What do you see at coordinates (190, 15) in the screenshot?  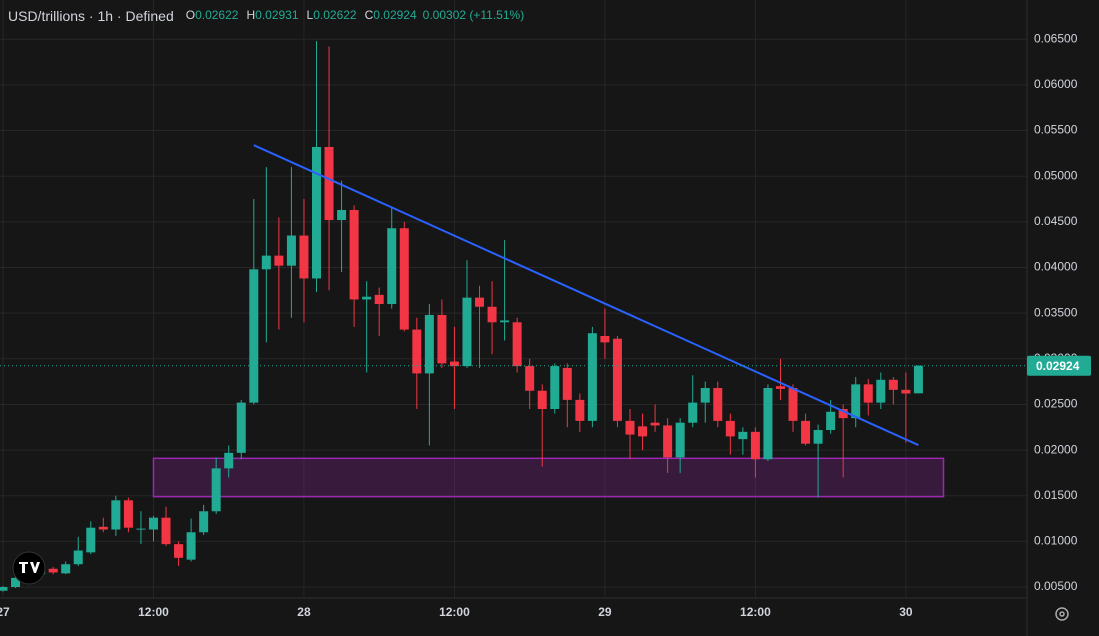 I see `open-label: O` at bounding box center [190, 15].